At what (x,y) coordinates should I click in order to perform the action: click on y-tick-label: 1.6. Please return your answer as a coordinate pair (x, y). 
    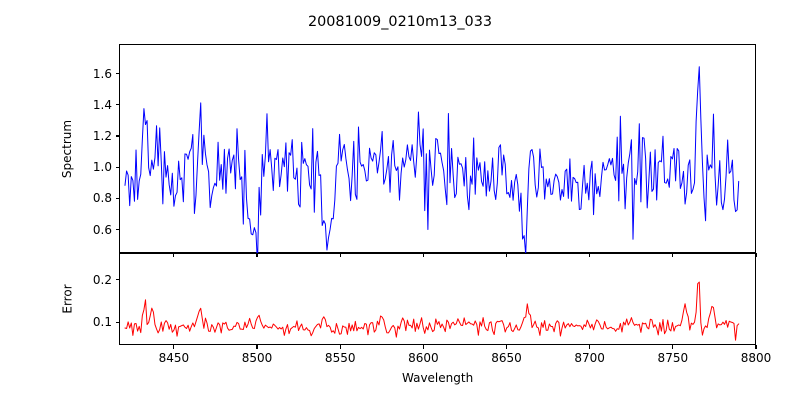
    Looking at the image, I should click on (102, 73).